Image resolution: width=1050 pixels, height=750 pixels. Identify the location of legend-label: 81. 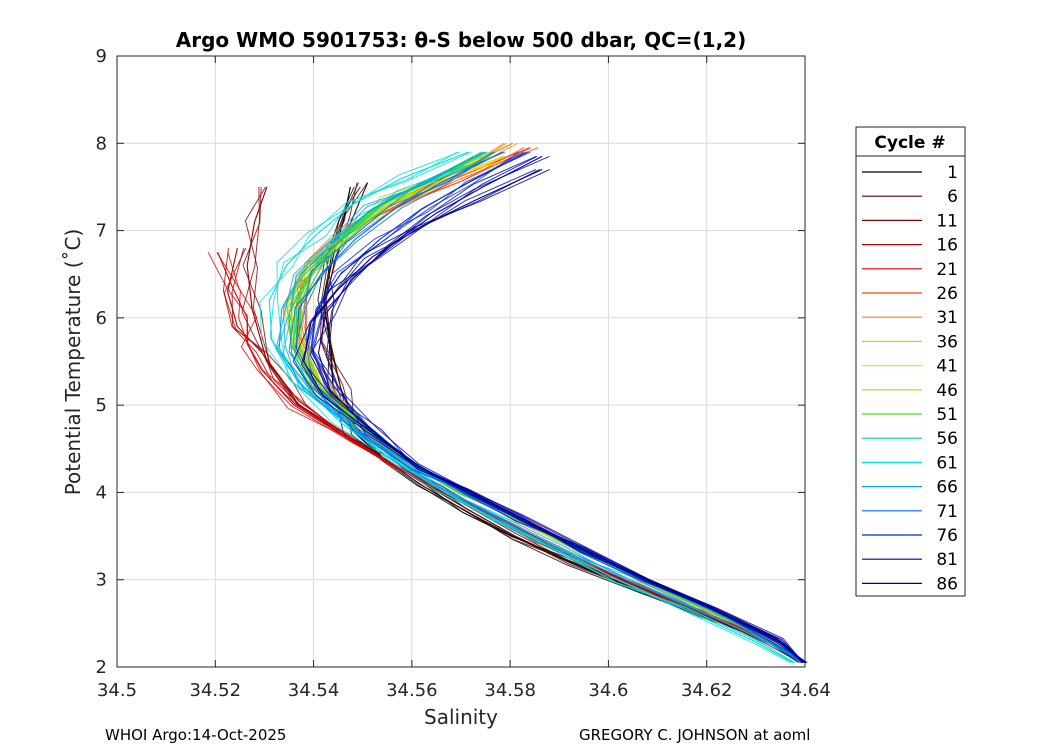
(947, 560).